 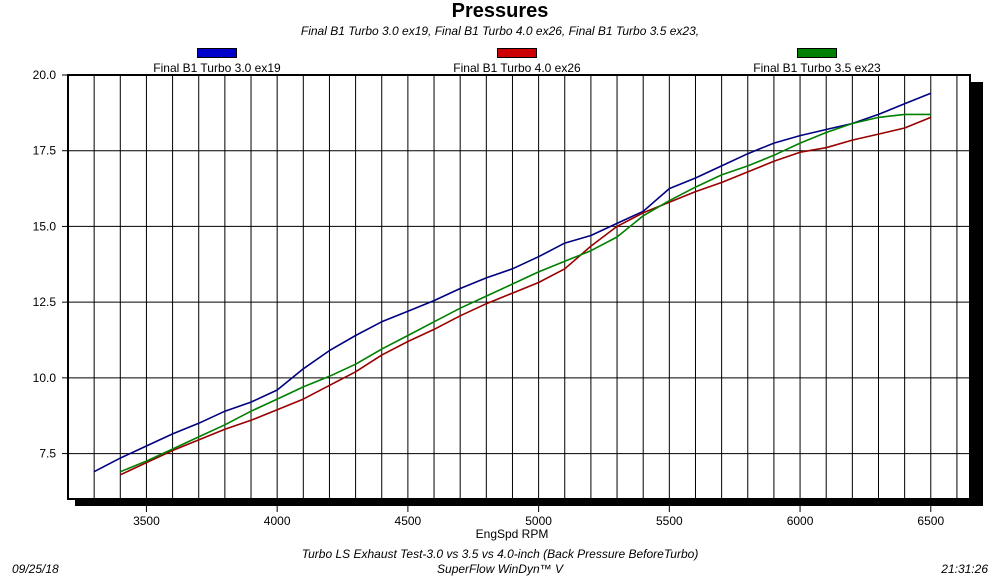 I want to click on x-tick-label: 4000, so click(x=277, y=521).